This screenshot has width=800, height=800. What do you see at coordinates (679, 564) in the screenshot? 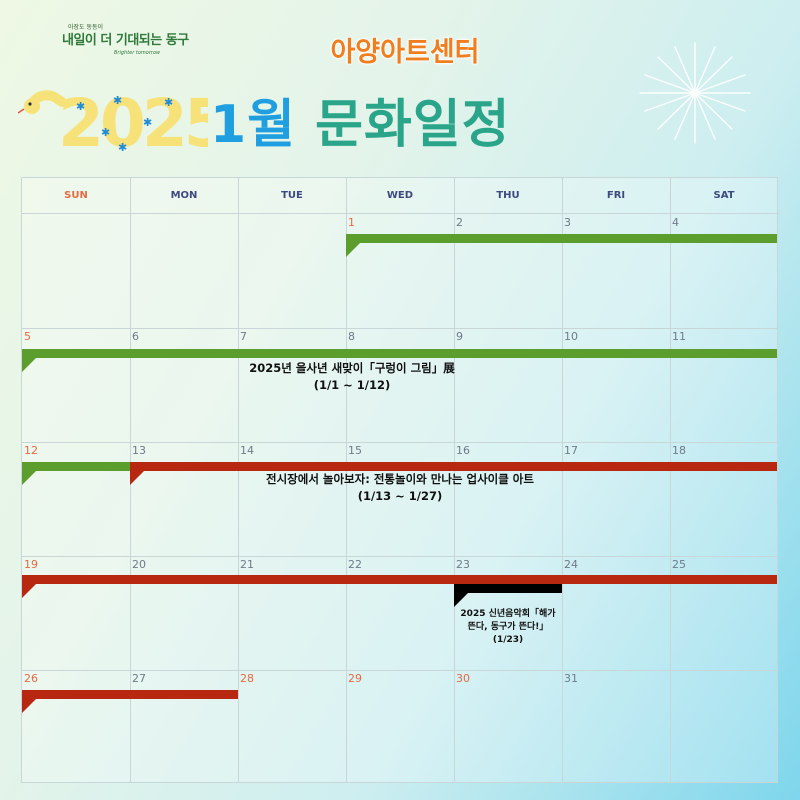
I see `day-number: 25` at bounding box center [679, 564].